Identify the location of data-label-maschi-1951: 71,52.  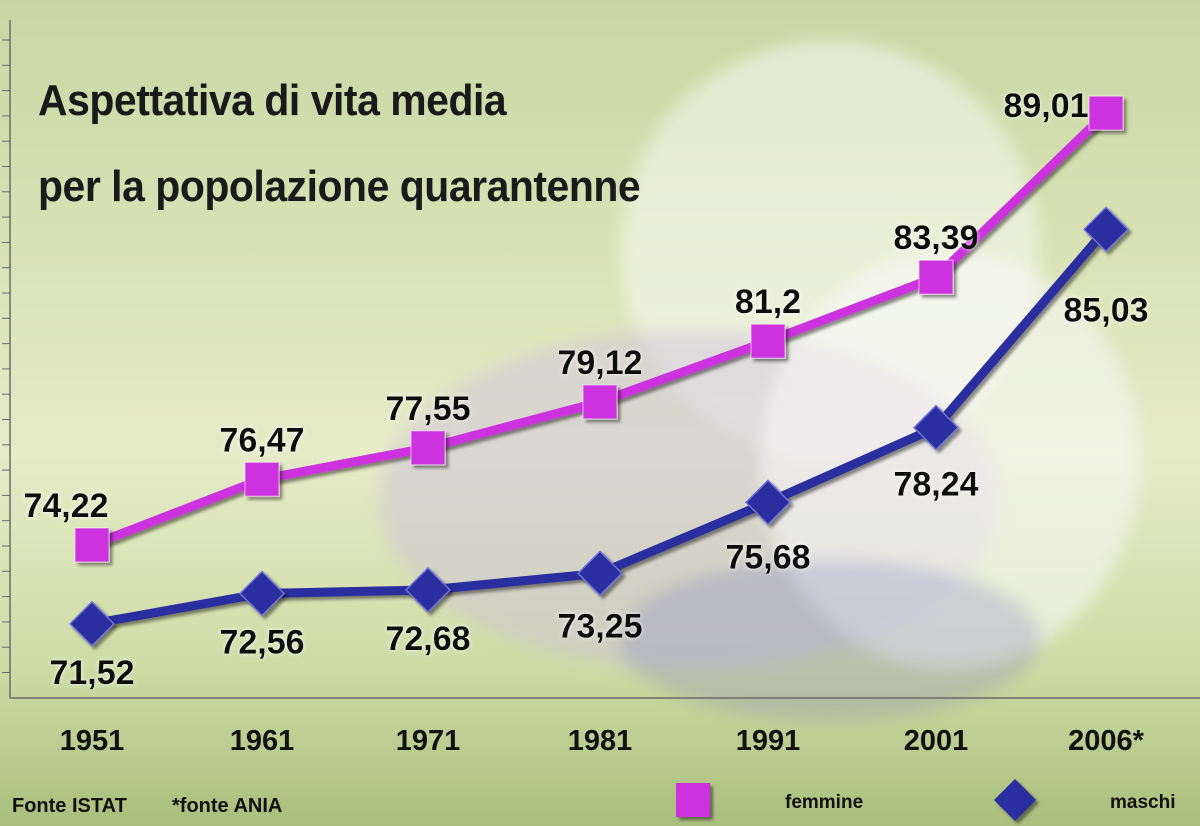
(91, 673).